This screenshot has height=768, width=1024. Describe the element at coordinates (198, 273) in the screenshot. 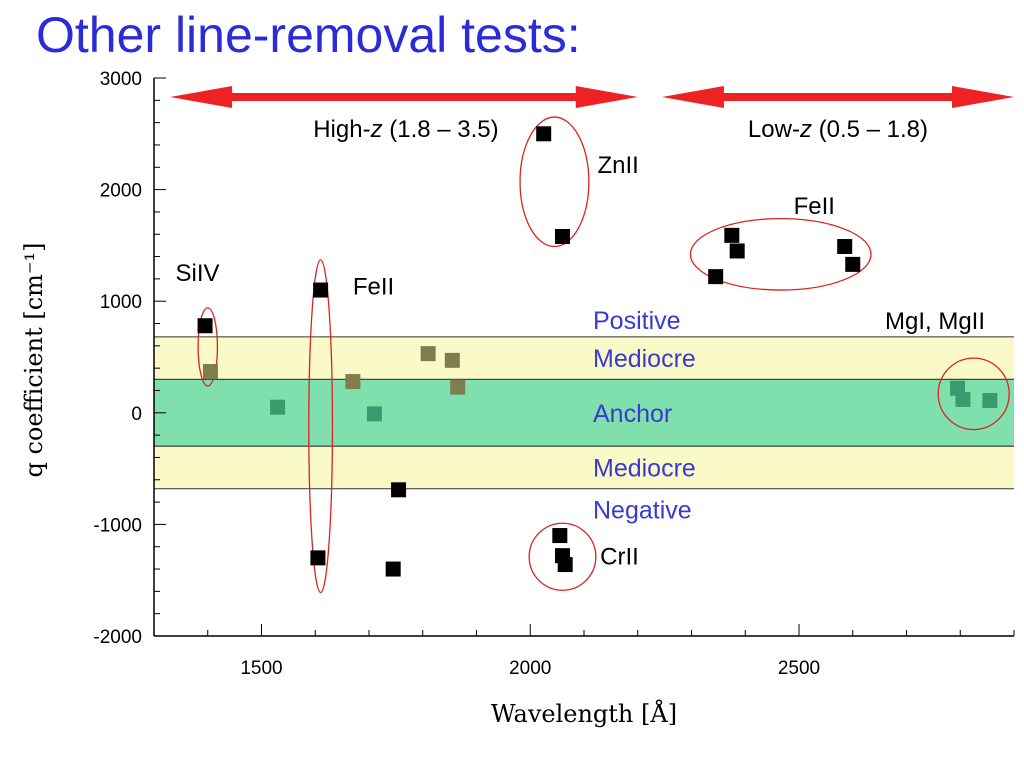

I see `group-label-0: SiIV` at that location.